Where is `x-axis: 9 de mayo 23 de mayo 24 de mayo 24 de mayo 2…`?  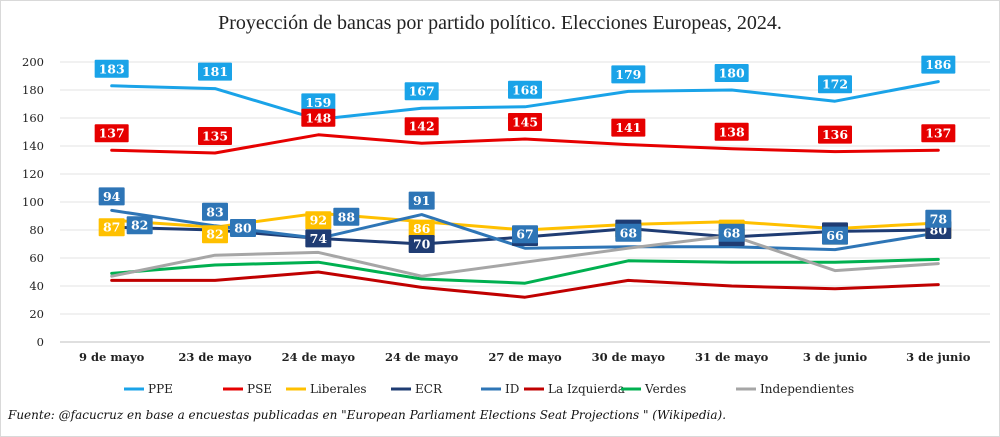
x-axis: 9 de mayo 23 de mayo 24 de mayo 24 de mayo 2… is located at coordinates (525, 357).